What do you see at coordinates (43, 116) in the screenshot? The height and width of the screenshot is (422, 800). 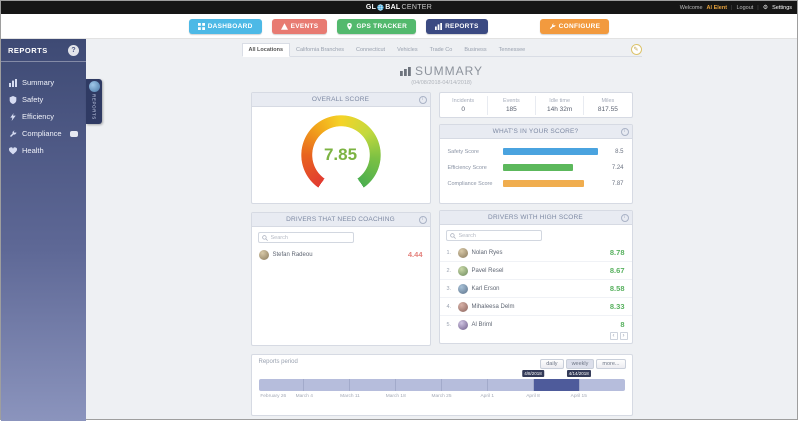 I see `sidebar-item-efficiency: Efficiency` at bounding box center [43, 116].